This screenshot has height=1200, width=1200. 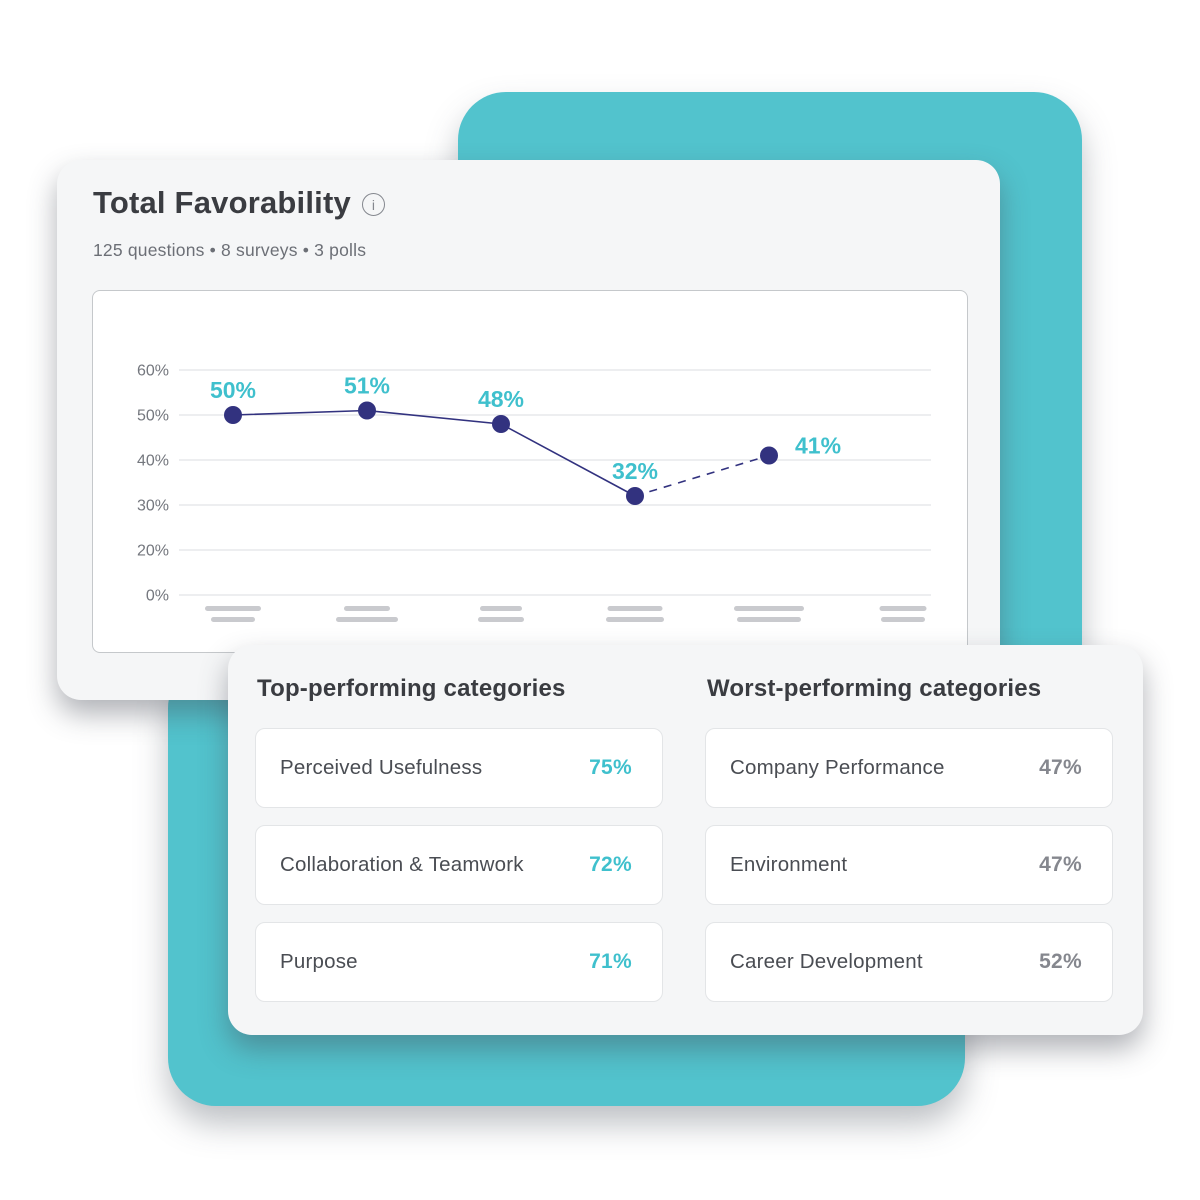 What do you see at coordinates (826, 961) in the screenshot?
I see `category-label: Career Development` at bounding box center [826, 961].